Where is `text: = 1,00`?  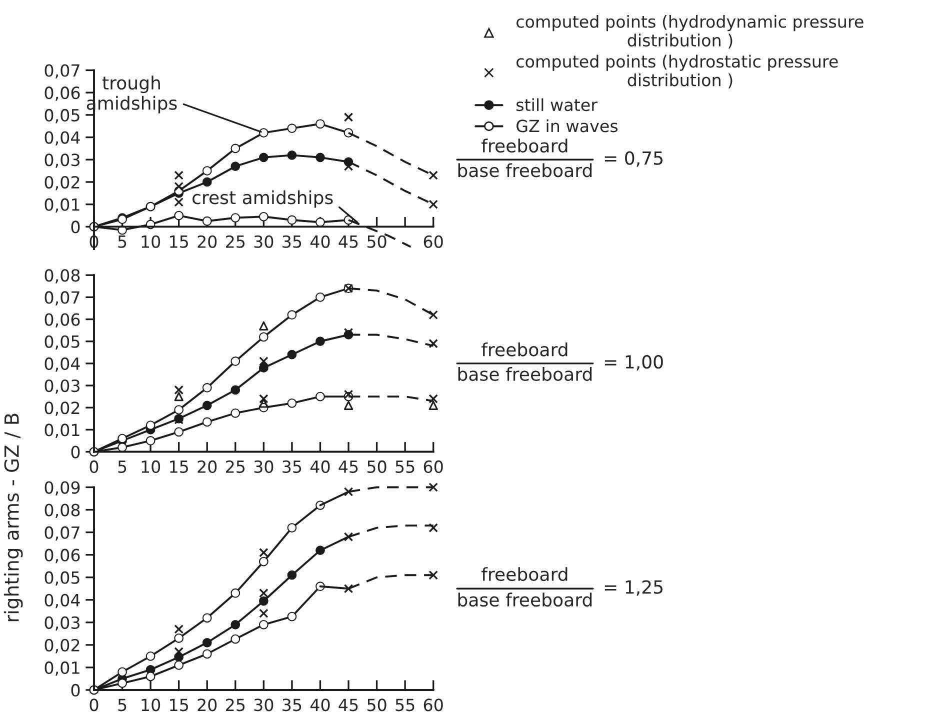 text: = 1,00 is located at coordinates (633, 363).